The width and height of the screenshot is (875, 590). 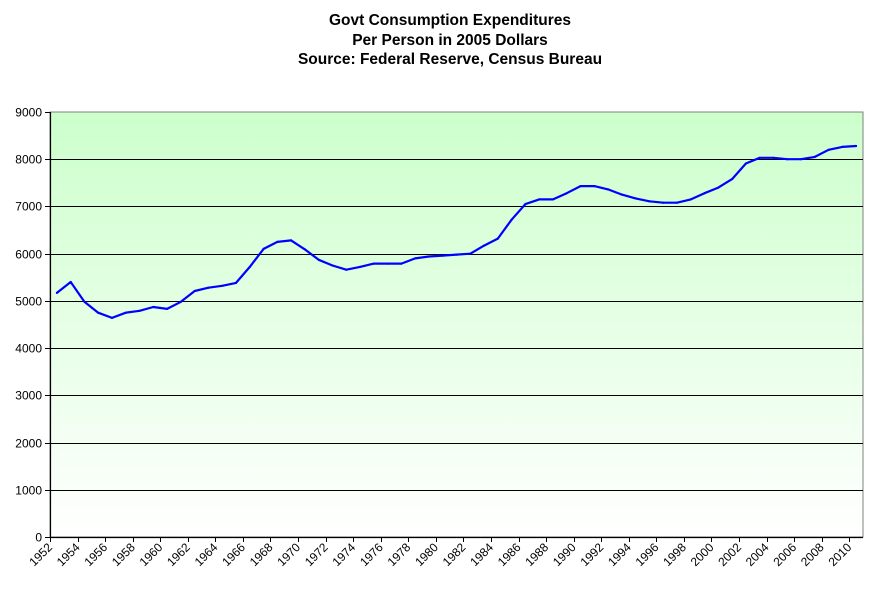 What do you see at coordinates (470, 253) in the screenshot?
I see `data-point-1982` at bounding box center [470, 253].